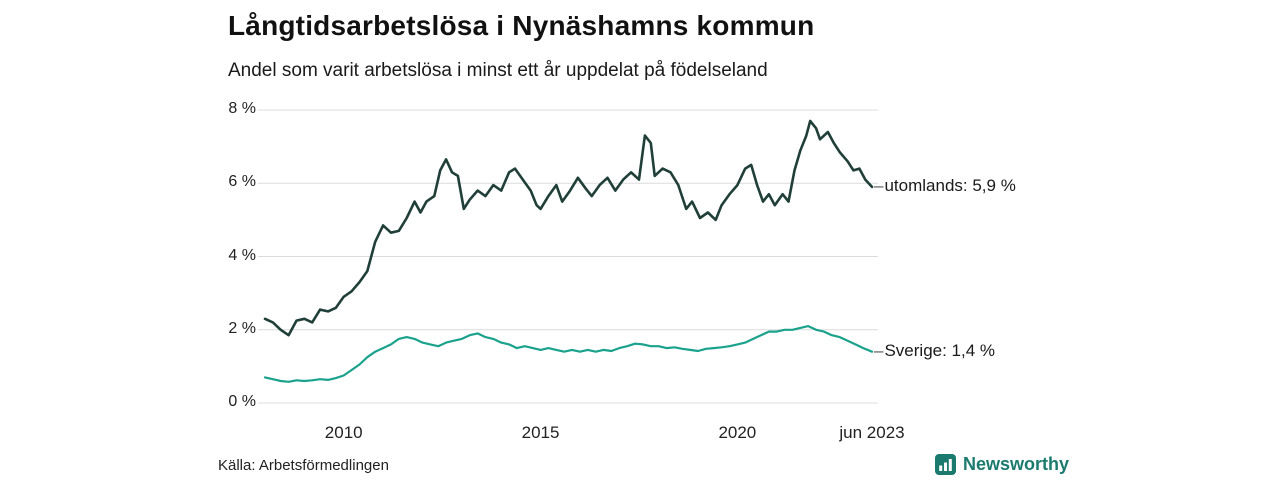 This screenshot has width=1280, height=480. What do you see at coordinates (737, 432) in the screenshot?
I see `x-tick-label: 2020` at bounding box center [737, 432].